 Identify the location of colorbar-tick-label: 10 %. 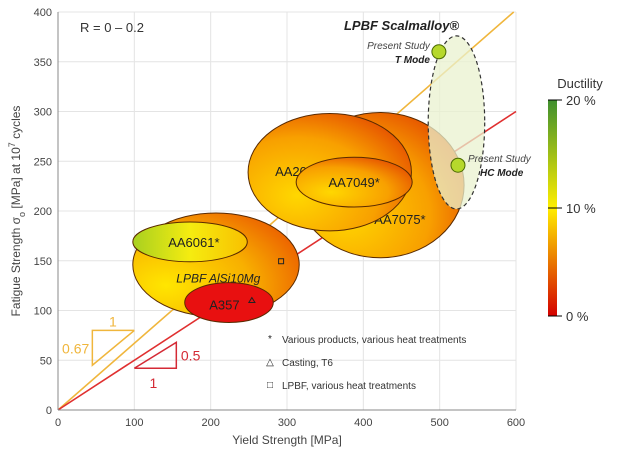
(581, 208).